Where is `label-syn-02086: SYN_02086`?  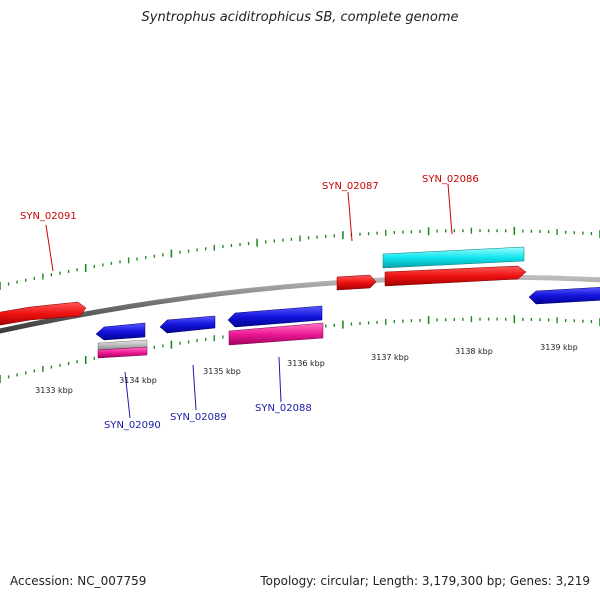
label-syn-02086: SYN_02086 is located at coordinates (450, 179).